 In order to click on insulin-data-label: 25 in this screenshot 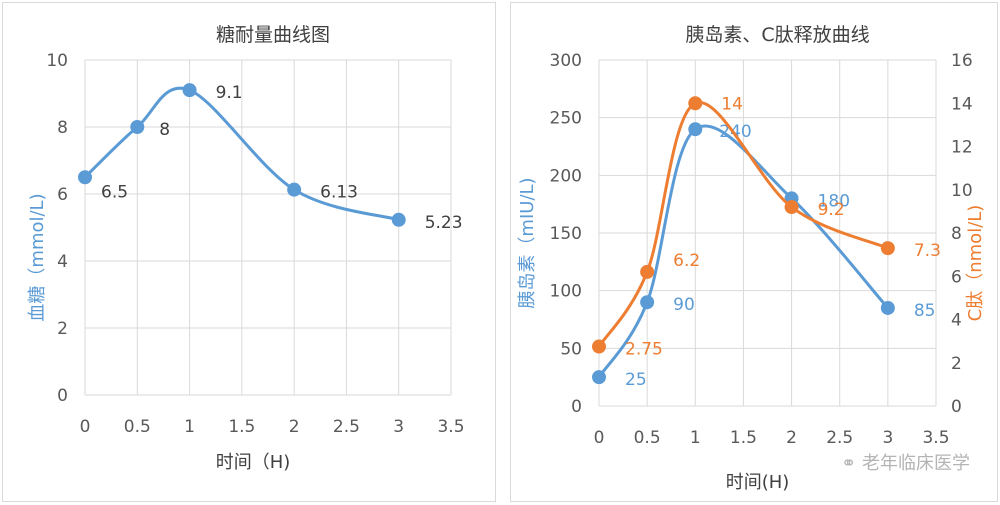, I will do `click(636, 380)`.